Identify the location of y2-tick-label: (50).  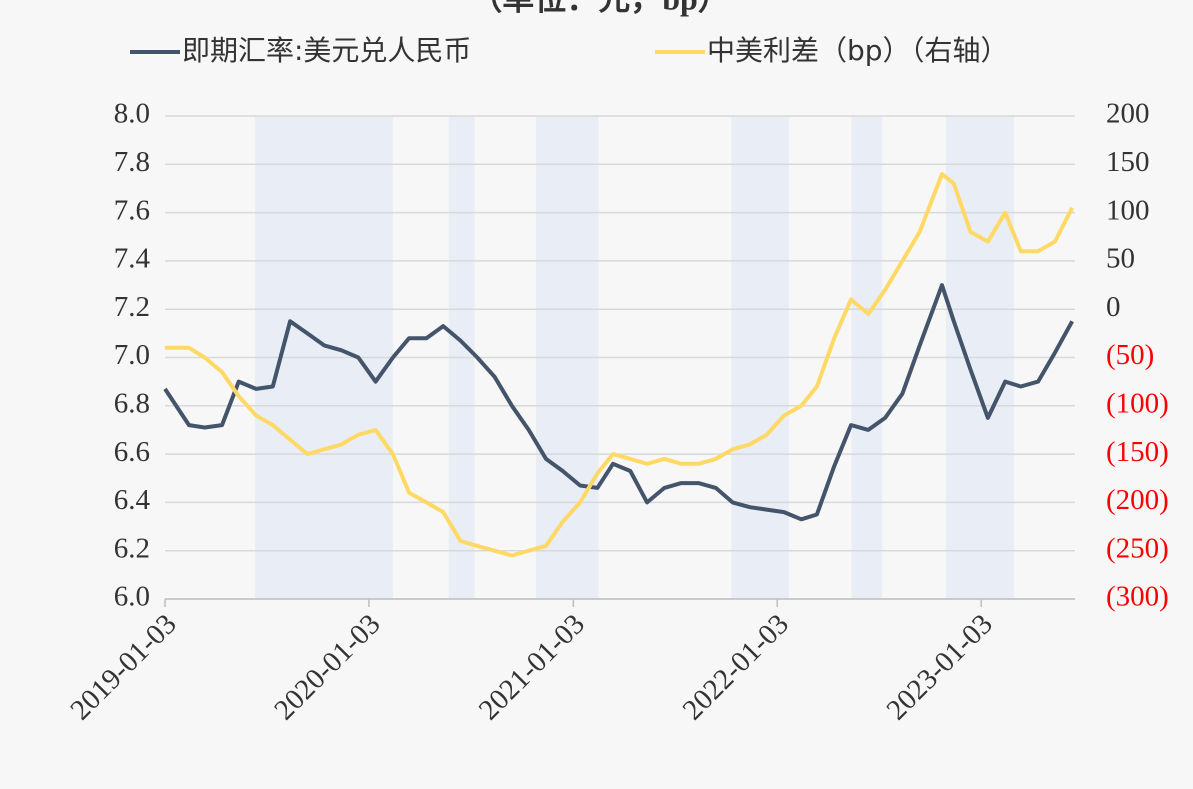
(1130, 355).